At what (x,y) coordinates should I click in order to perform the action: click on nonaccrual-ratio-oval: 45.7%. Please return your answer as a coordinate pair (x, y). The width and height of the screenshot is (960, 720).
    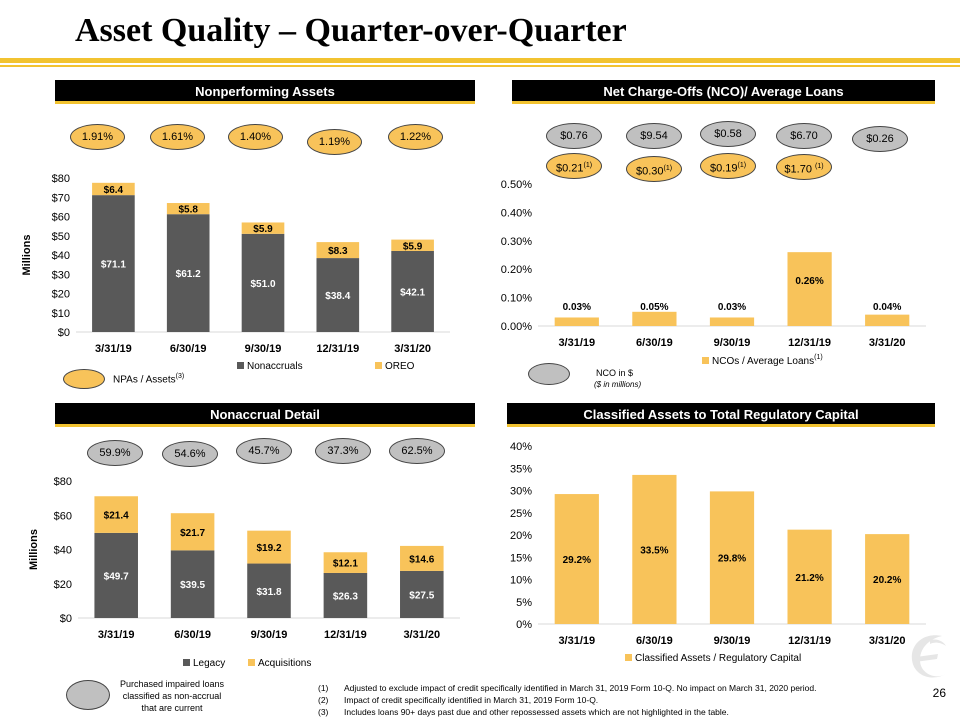
    Looking at the image, I should click on (264, 451).